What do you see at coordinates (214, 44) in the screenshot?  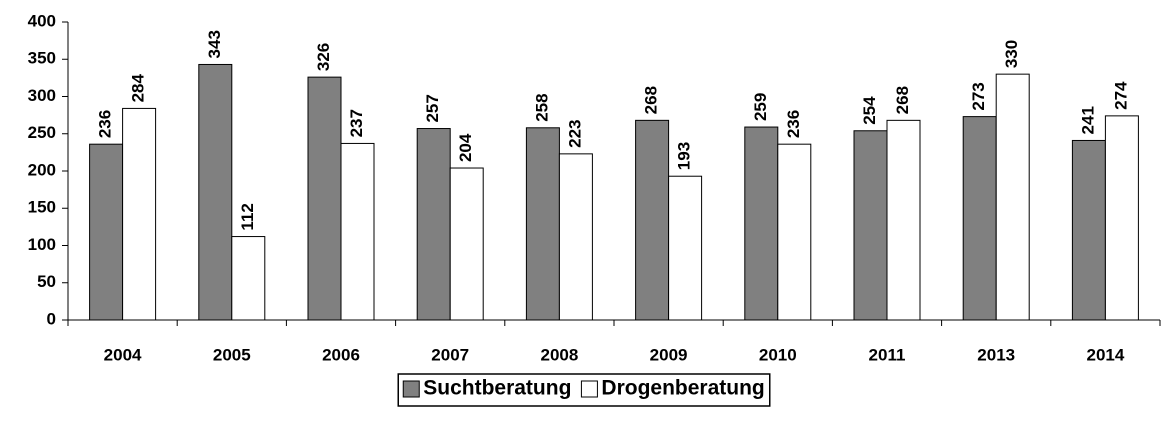 I see `data-label: 343` at bounding box center [214, 44].